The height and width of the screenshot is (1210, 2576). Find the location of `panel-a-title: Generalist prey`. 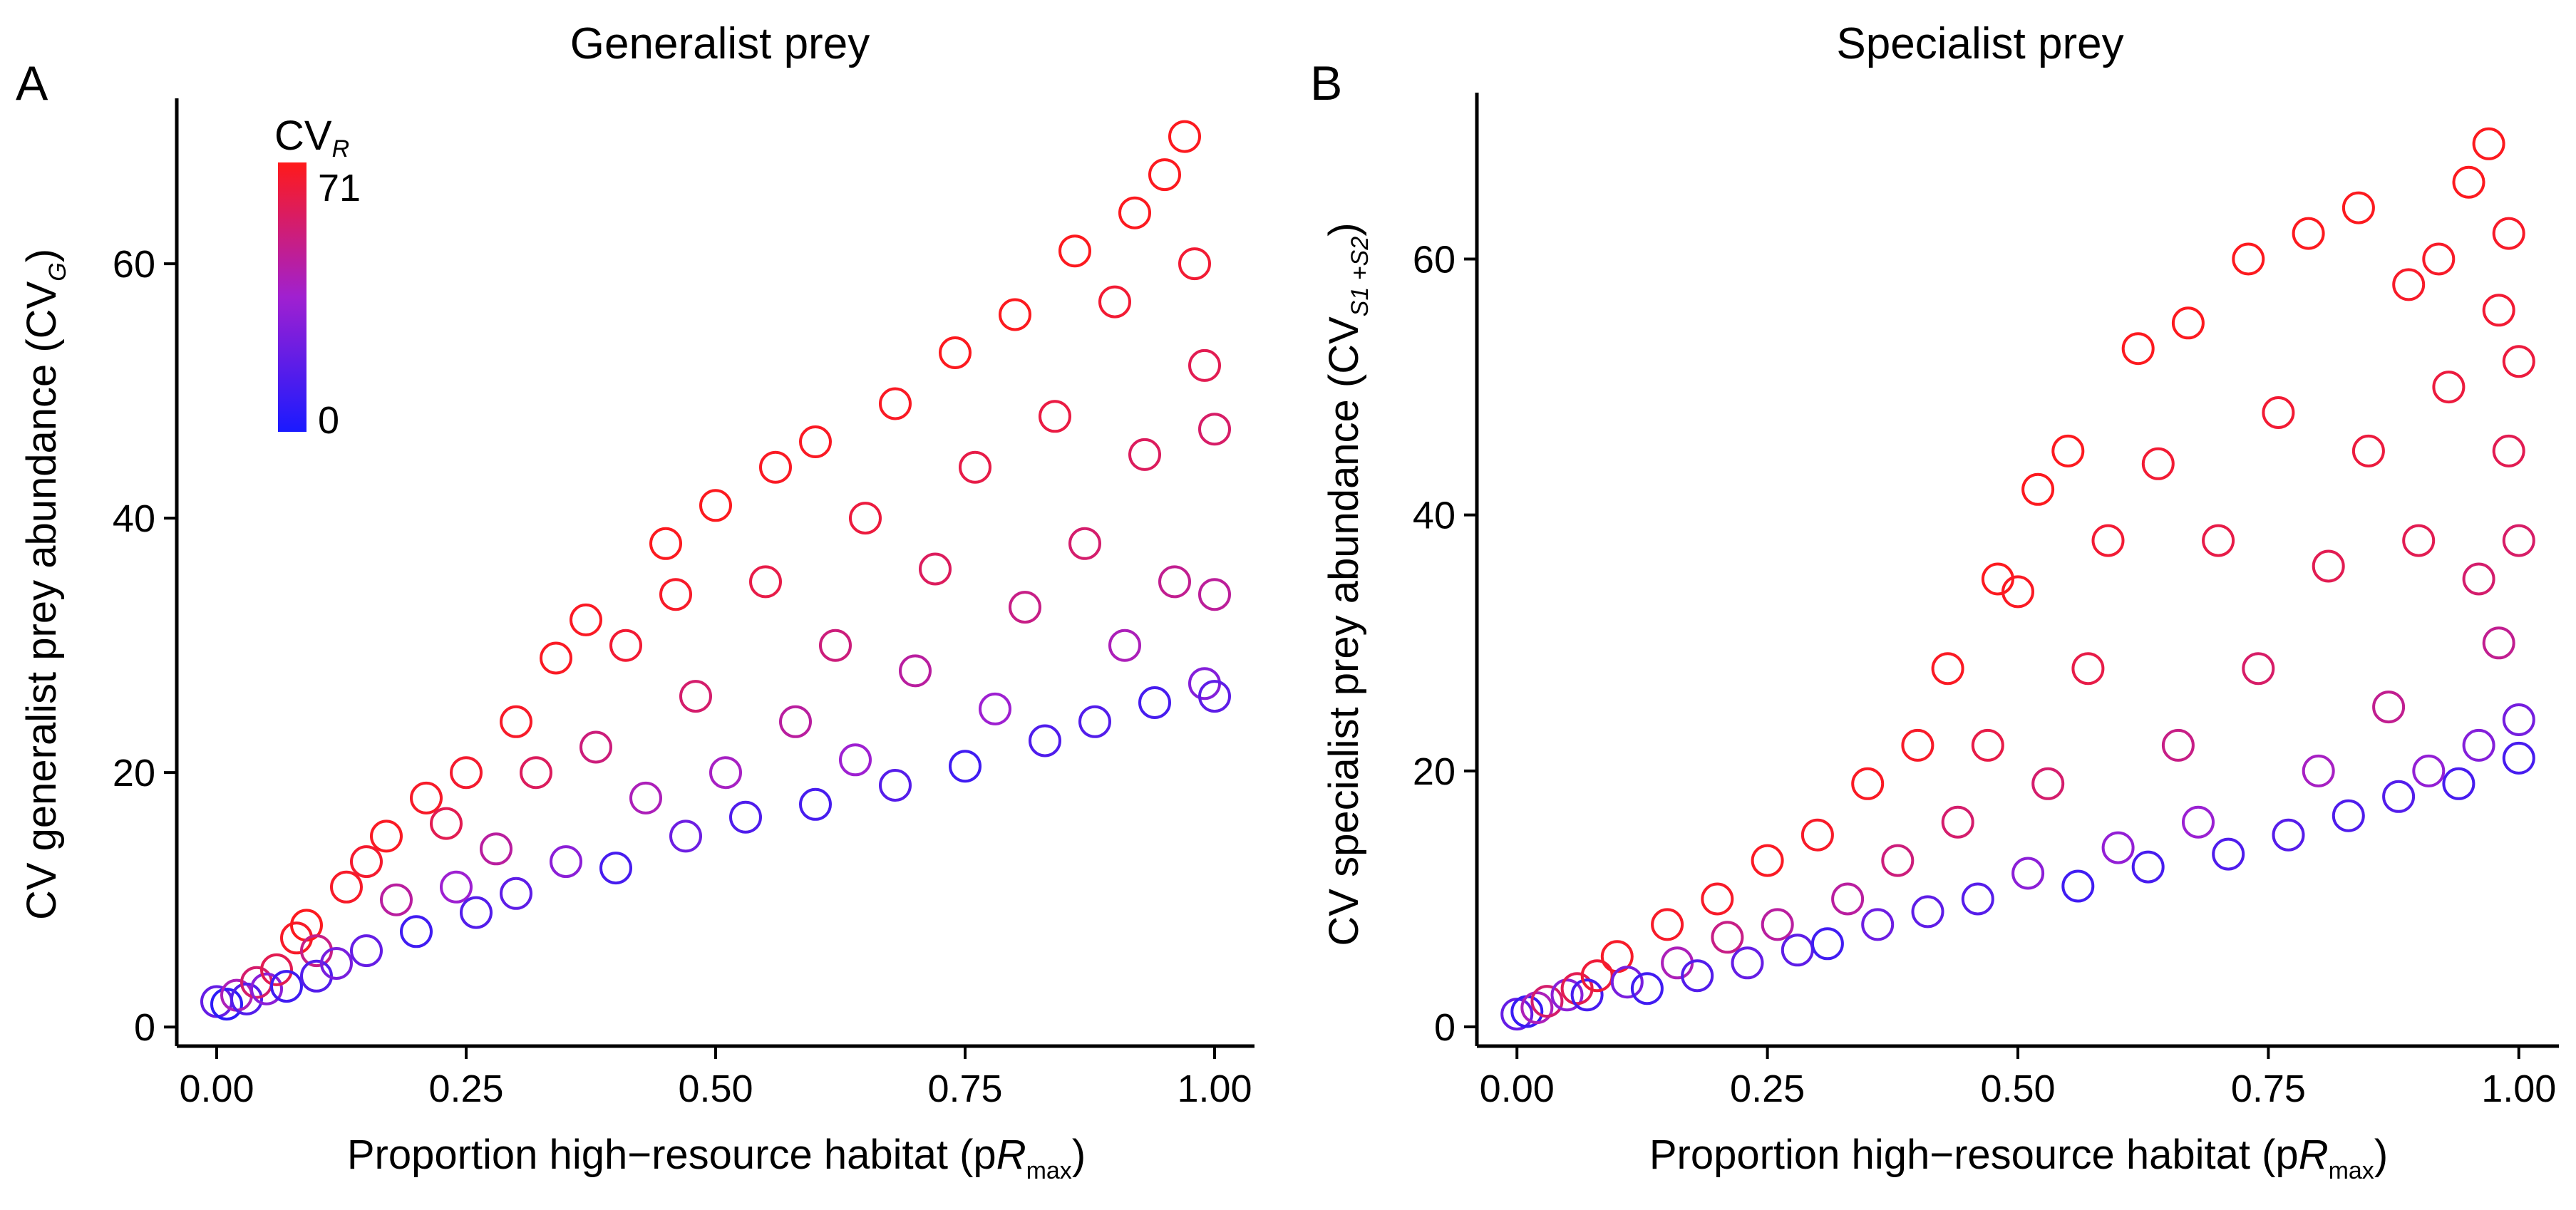

panel-a-title: Generalist prey is located at coordinates (720, 43).